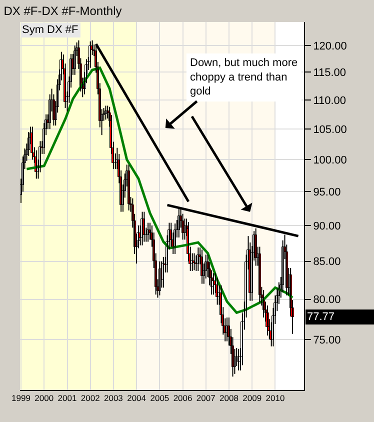  I want to click on y-tick-label: 115.00, so click(329, 73).